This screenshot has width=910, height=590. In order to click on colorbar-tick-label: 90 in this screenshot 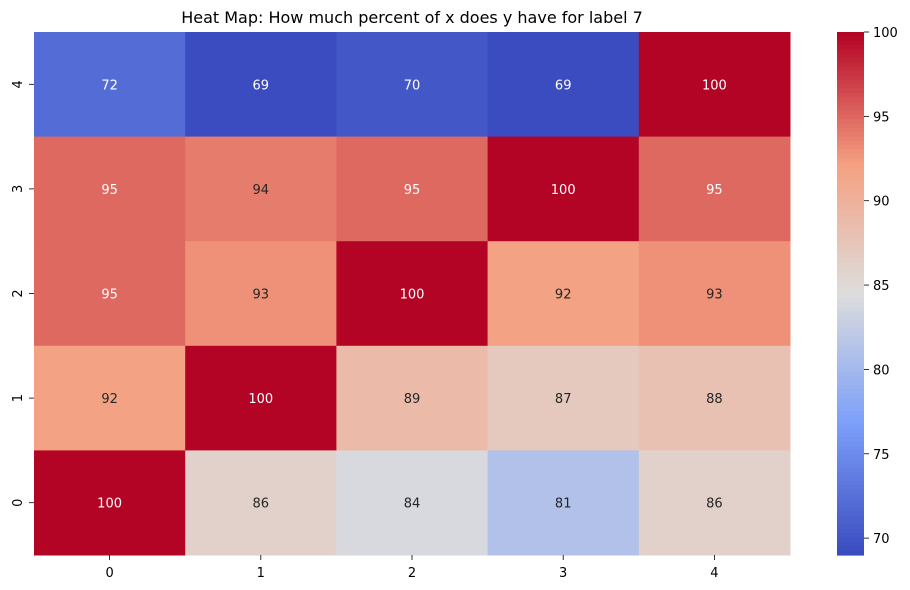, I will do `click(881, 202)`.